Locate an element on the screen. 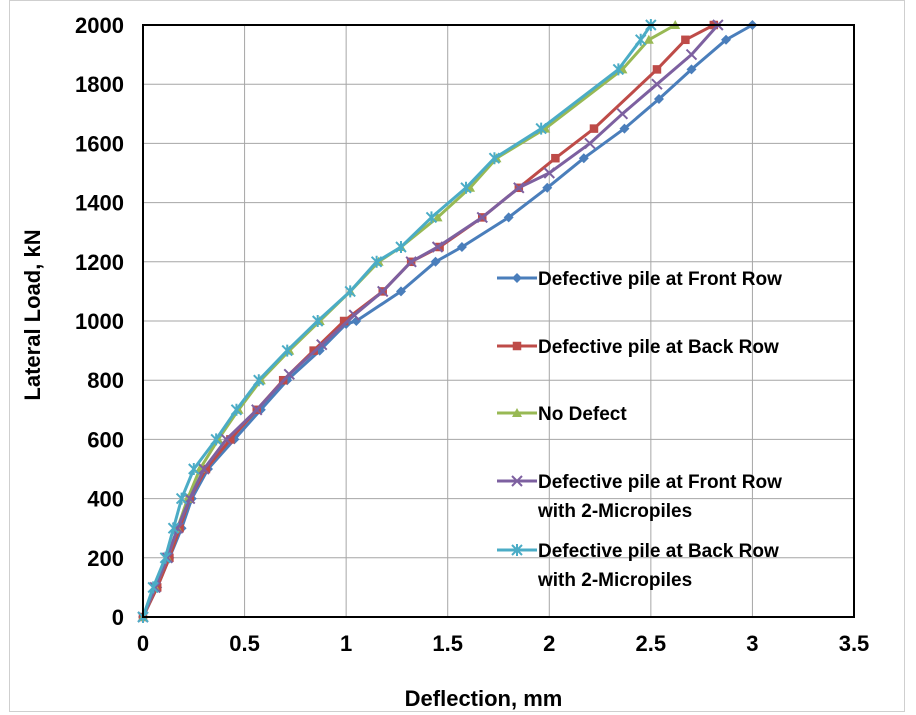 The image size is (916, 715). x-axis-title: Deflection, mm is located at coordinates (484, 698).